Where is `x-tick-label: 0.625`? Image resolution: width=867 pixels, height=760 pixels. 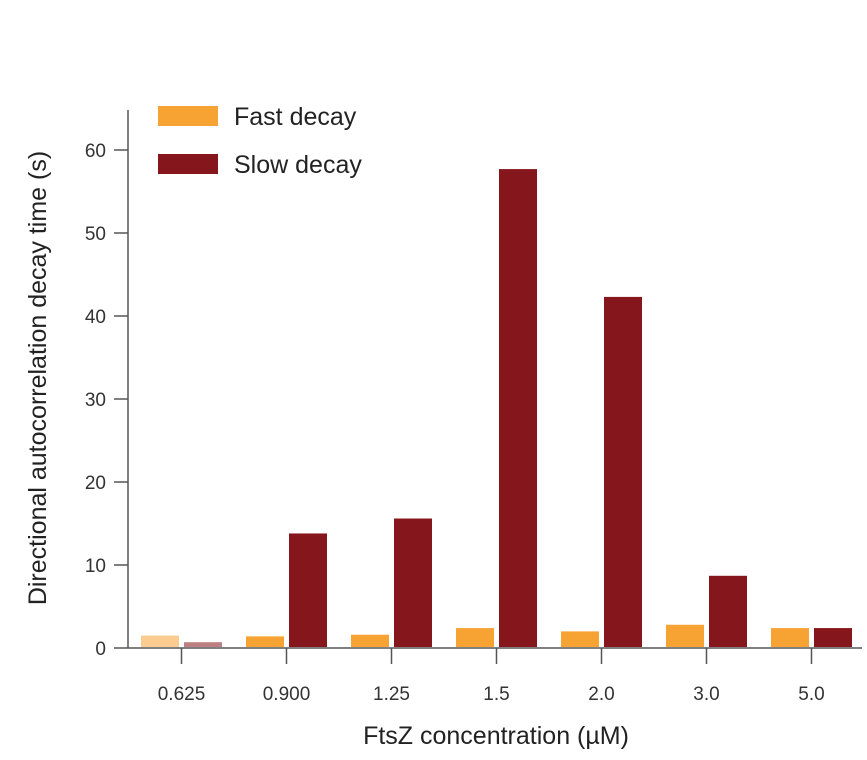
x-tick-label: 0.625 is located at coordinates (182, 694).